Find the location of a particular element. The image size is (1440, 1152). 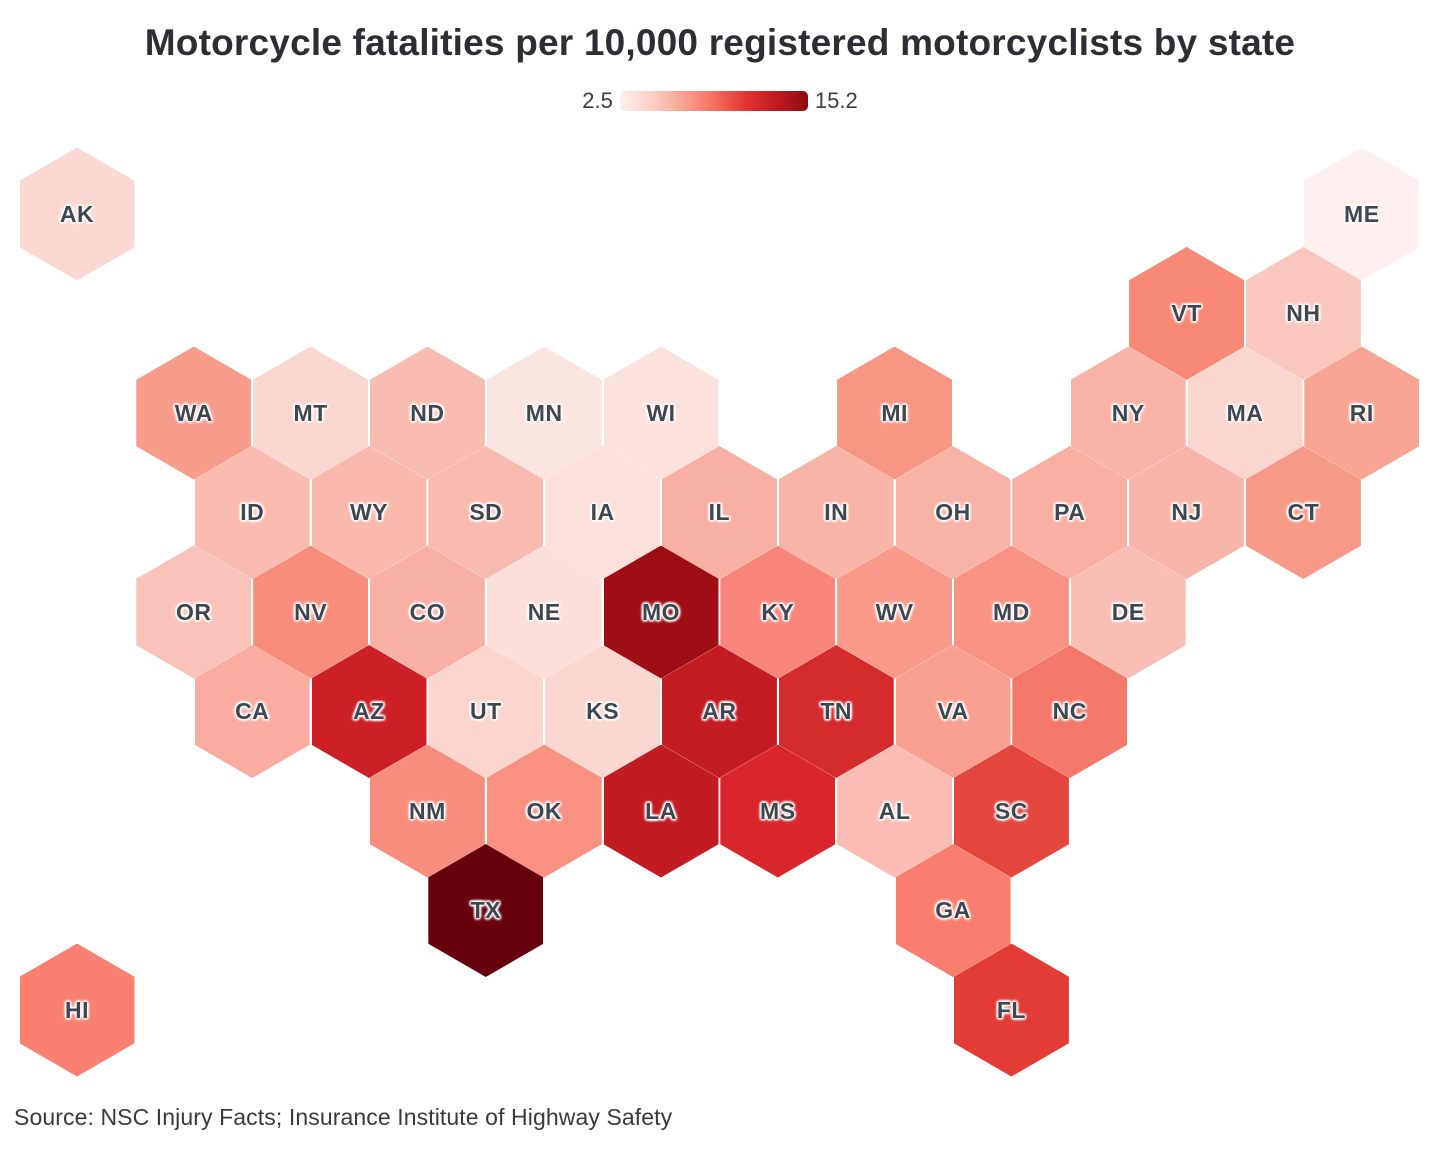

state-hex-MO: MO is located at coordinates (661, 612).